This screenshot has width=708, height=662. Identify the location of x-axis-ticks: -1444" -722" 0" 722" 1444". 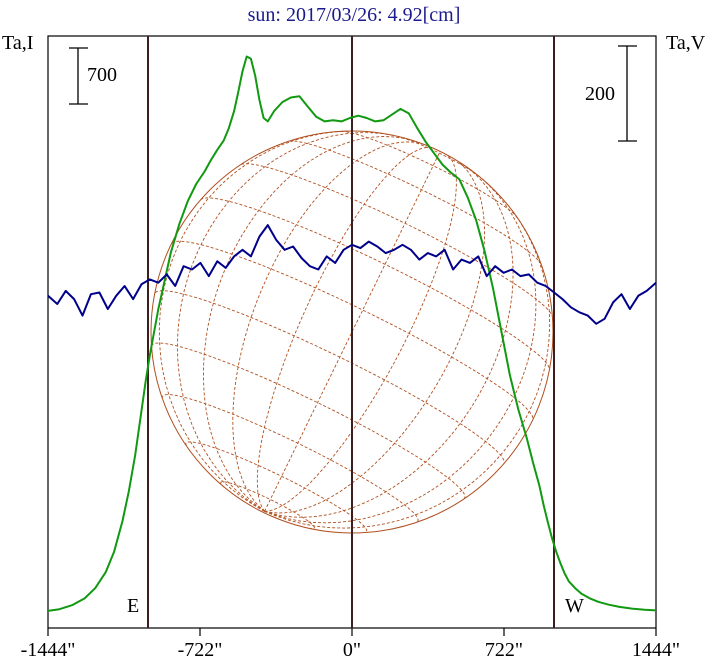
(350, 644).